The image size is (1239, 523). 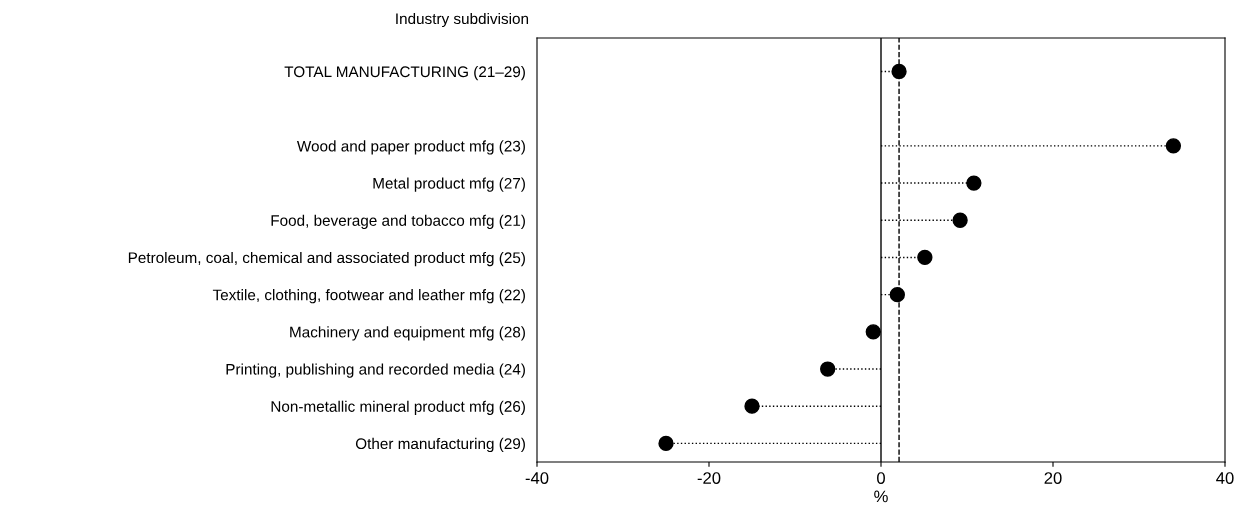 What do you see at coordinates (440, 445) in the screenshot?
I see `y-tick-label: Other manufacturing (29)` at bounding box center [440, 445].